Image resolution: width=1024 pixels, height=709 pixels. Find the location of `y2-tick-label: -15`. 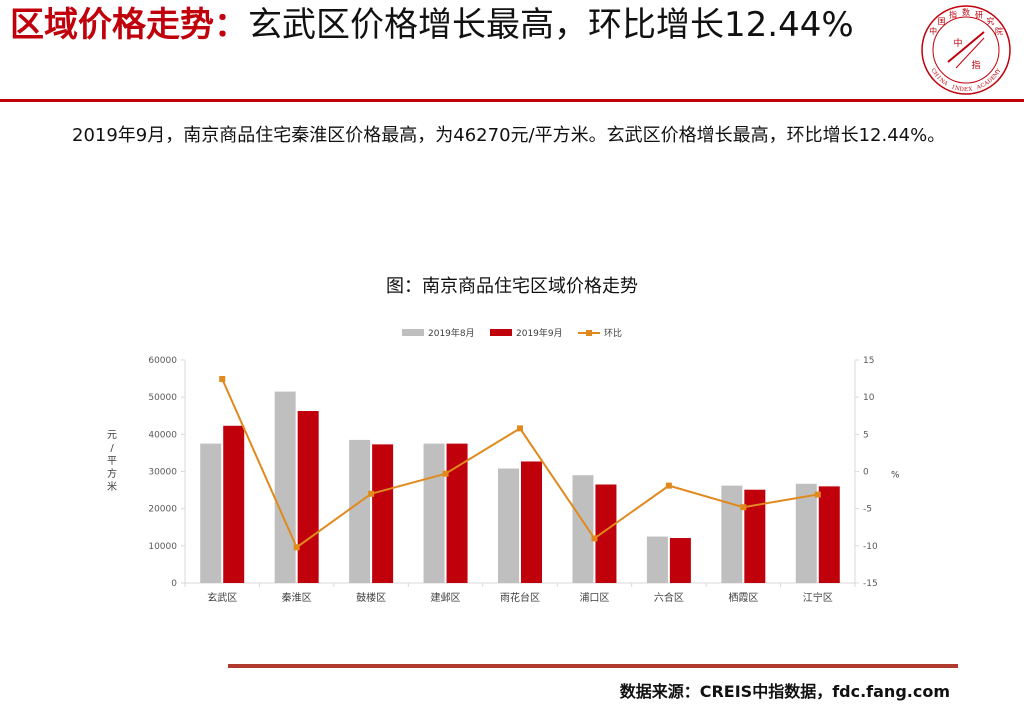

y2-tick-label: -15 is located at coordinates (870, 584).